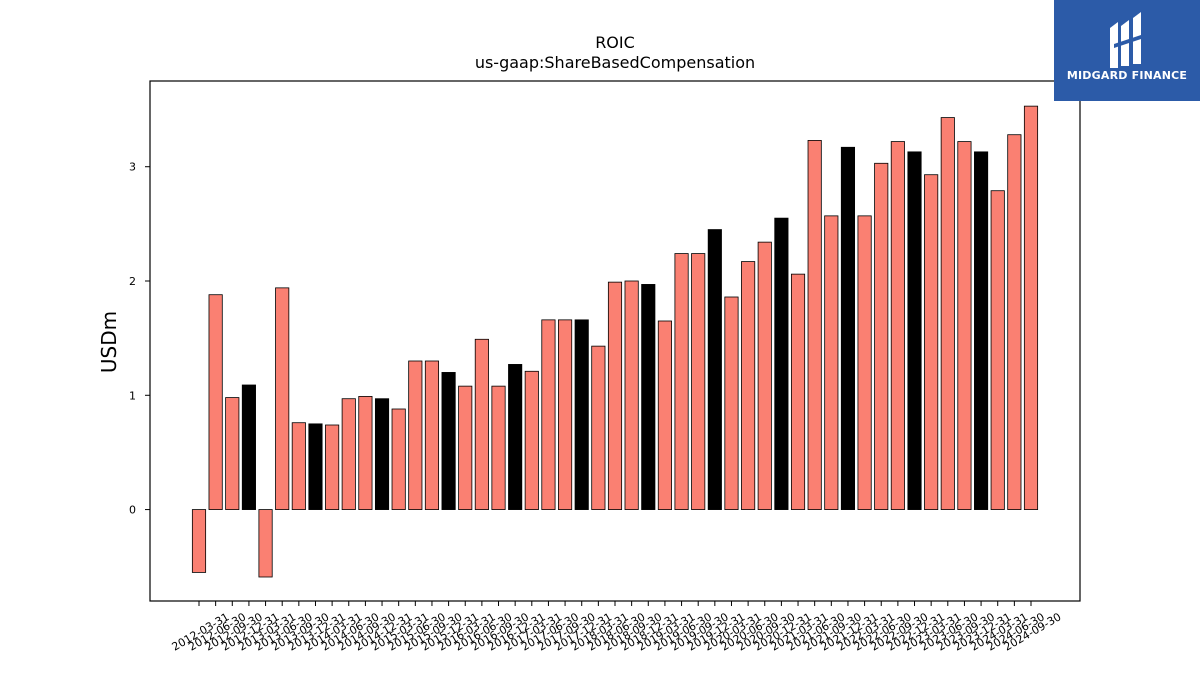  What do you see at coordinates (109, 342) in the screenshot?
I see `y-axis-label: USDm` at bounding box center [109, 342].